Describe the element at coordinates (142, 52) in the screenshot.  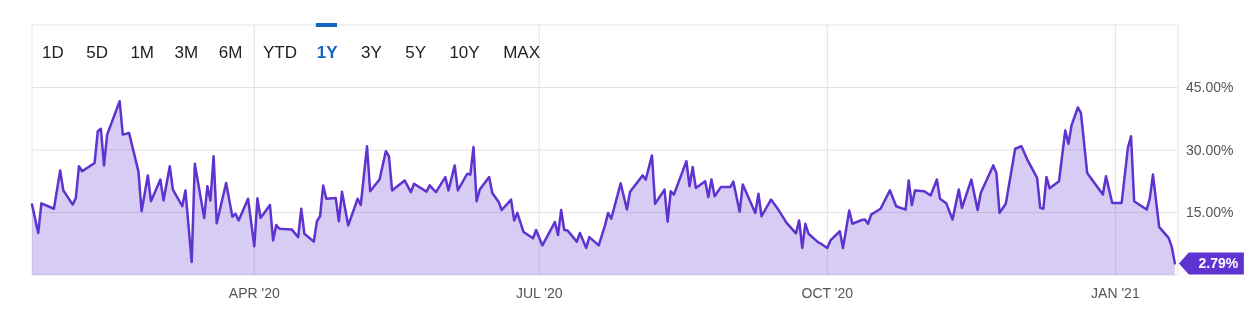
I see `annotation: 1M` at that location.